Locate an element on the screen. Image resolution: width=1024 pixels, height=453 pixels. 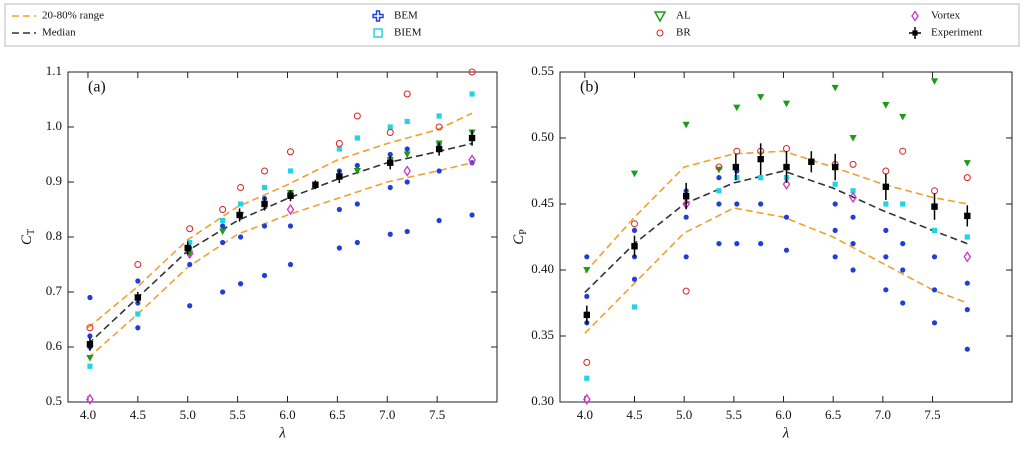
x-tick-label: 4.0 is located at coordinates (585, 414).